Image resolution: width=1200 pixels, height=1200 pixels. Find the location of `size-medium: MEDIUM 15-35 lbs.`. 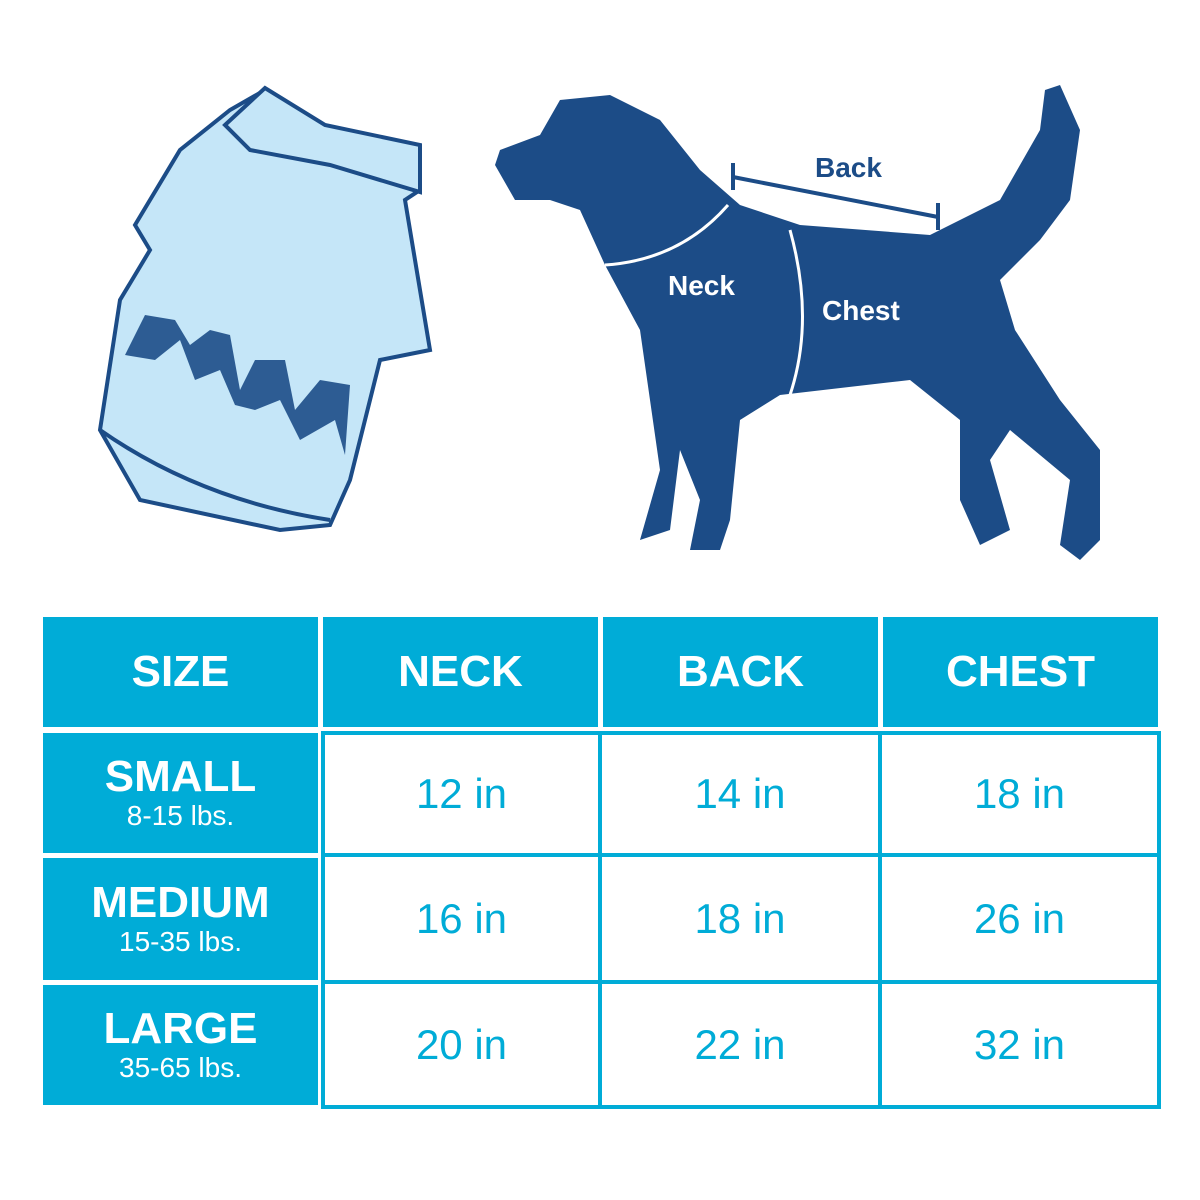

size-medium: MEDIUM 15-35 lbs. is located at coordinates (180, 919).